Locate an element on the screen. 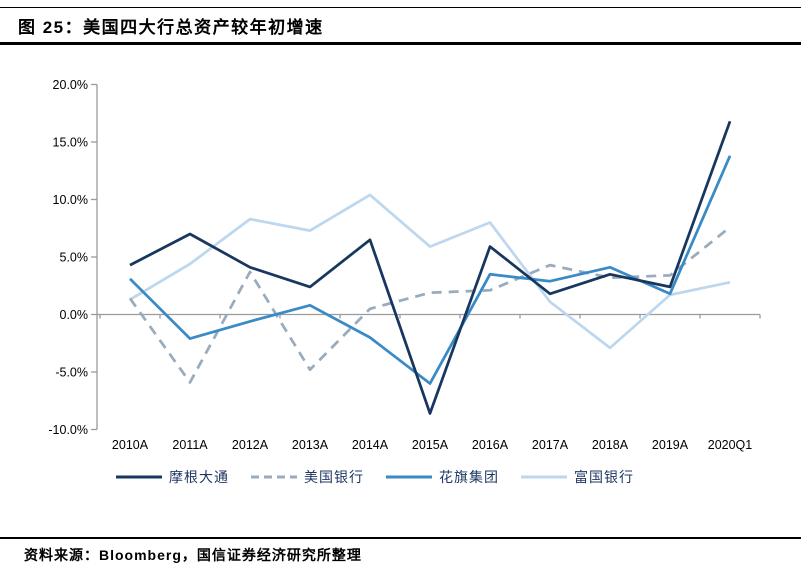 The height and width of the screenshot is (569, 801). footer-divider is located at coordinates (400, 538).